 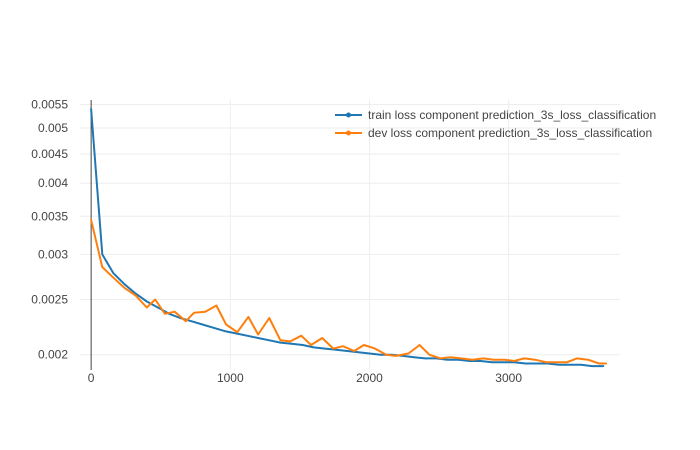 I want to click on y-tick-label: 0.002, so click(x=53, y=355).